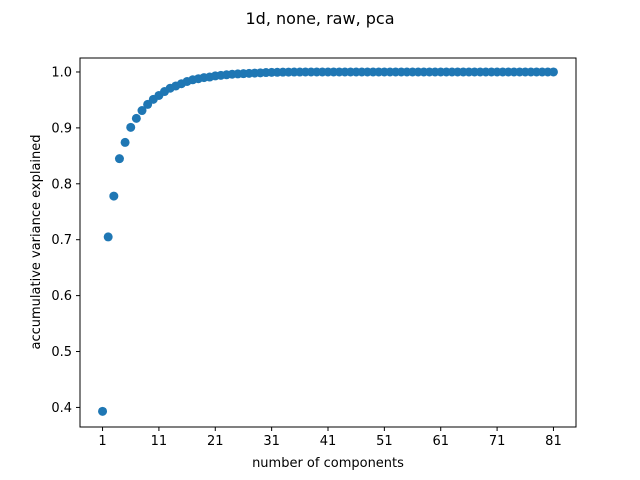 Image resolution: width=640 pixels, height=480 pixels. I want to click on y-tick-label: 0.8, so click(61, 184).